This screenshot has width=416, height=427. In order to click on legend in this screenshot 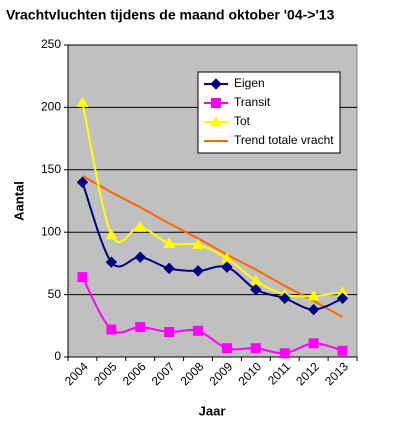, I will do `click(269, 112)`.